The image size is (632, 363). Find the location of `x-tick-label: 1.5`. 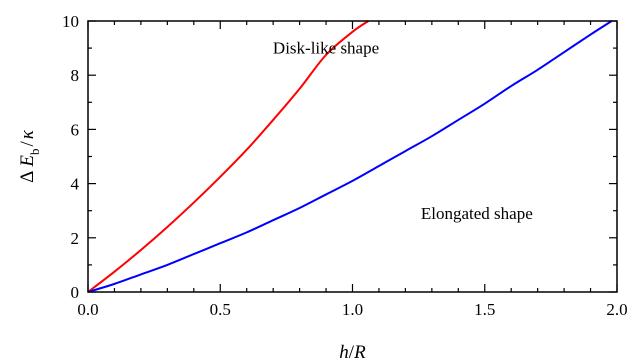

x-tick-label: 1.5 is located at coordinates (484, 309).